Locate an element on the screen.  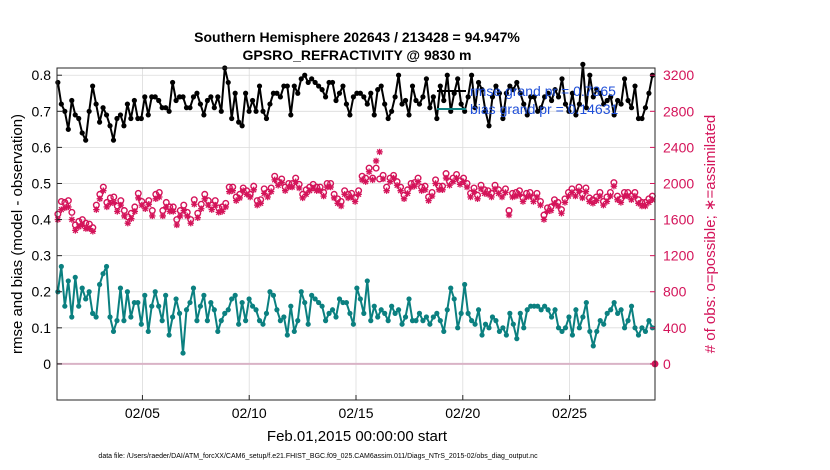
series-bias is located at coordinates (355, 309).